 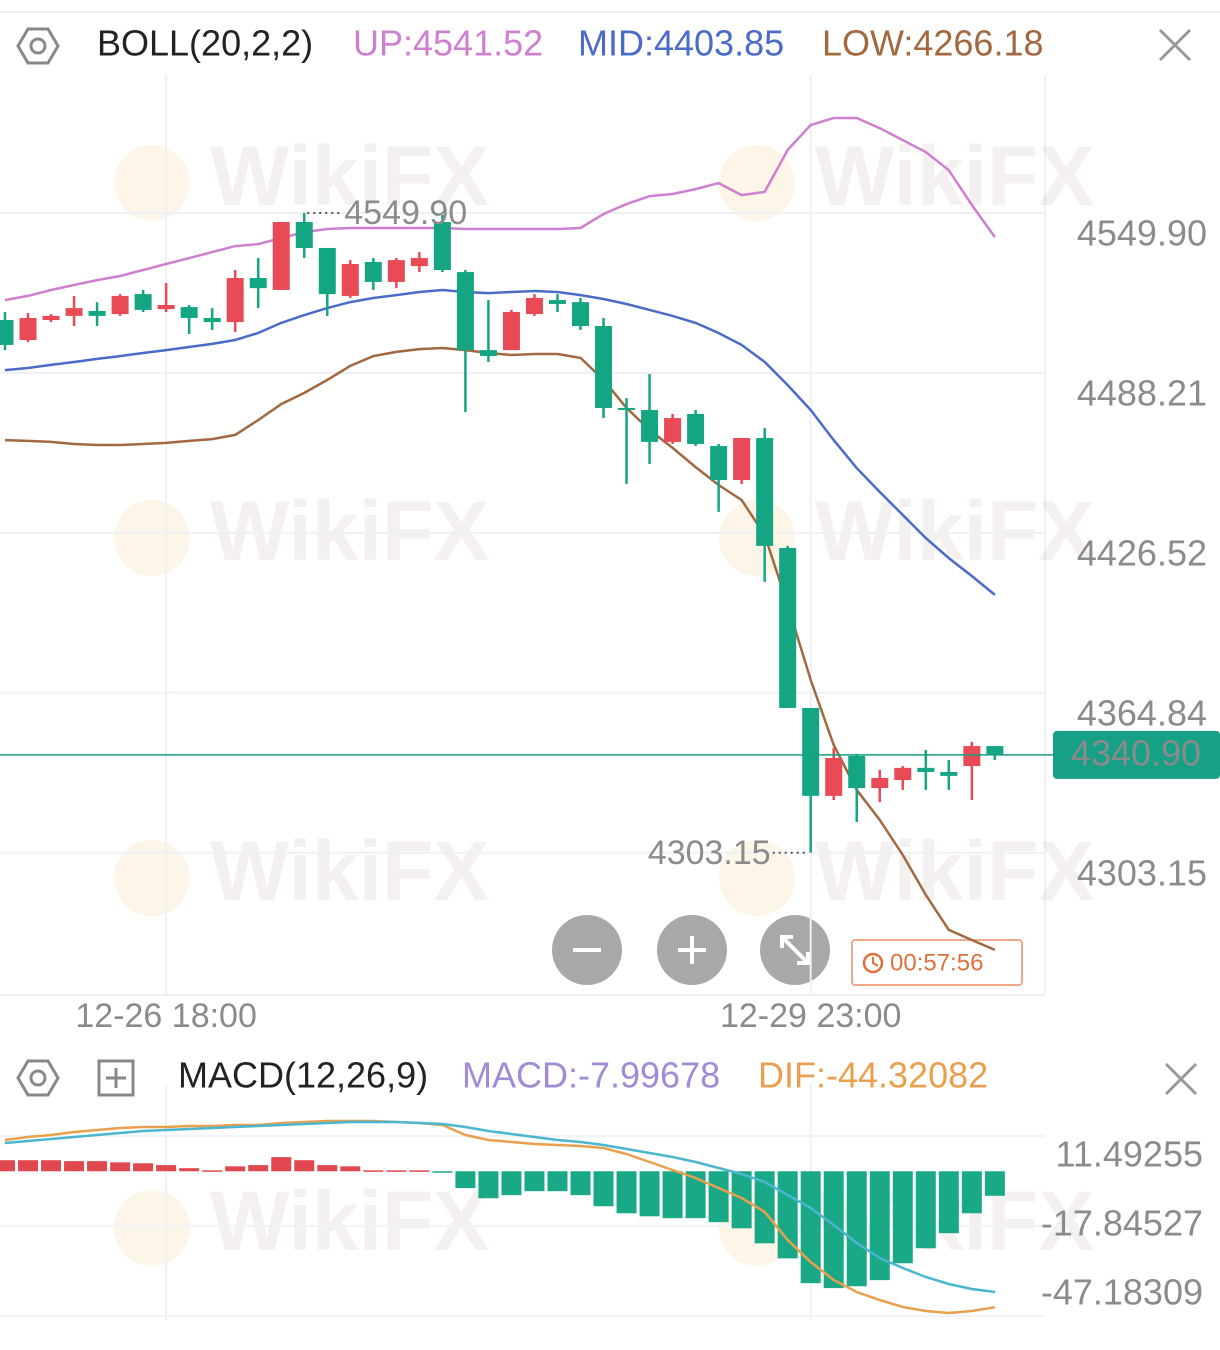 I want to click on y-tick-label: -17.84527, so click(x=1122, y=1222).